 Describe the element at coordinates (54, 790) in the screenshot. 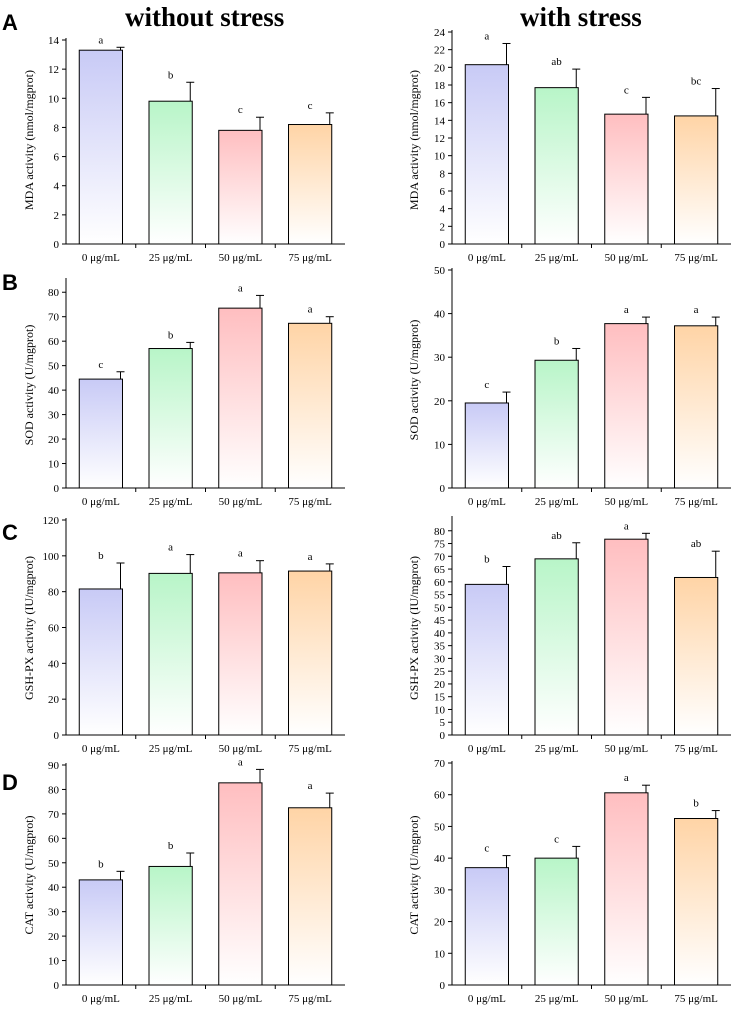

I see `y-tick-label: 80` at that location.